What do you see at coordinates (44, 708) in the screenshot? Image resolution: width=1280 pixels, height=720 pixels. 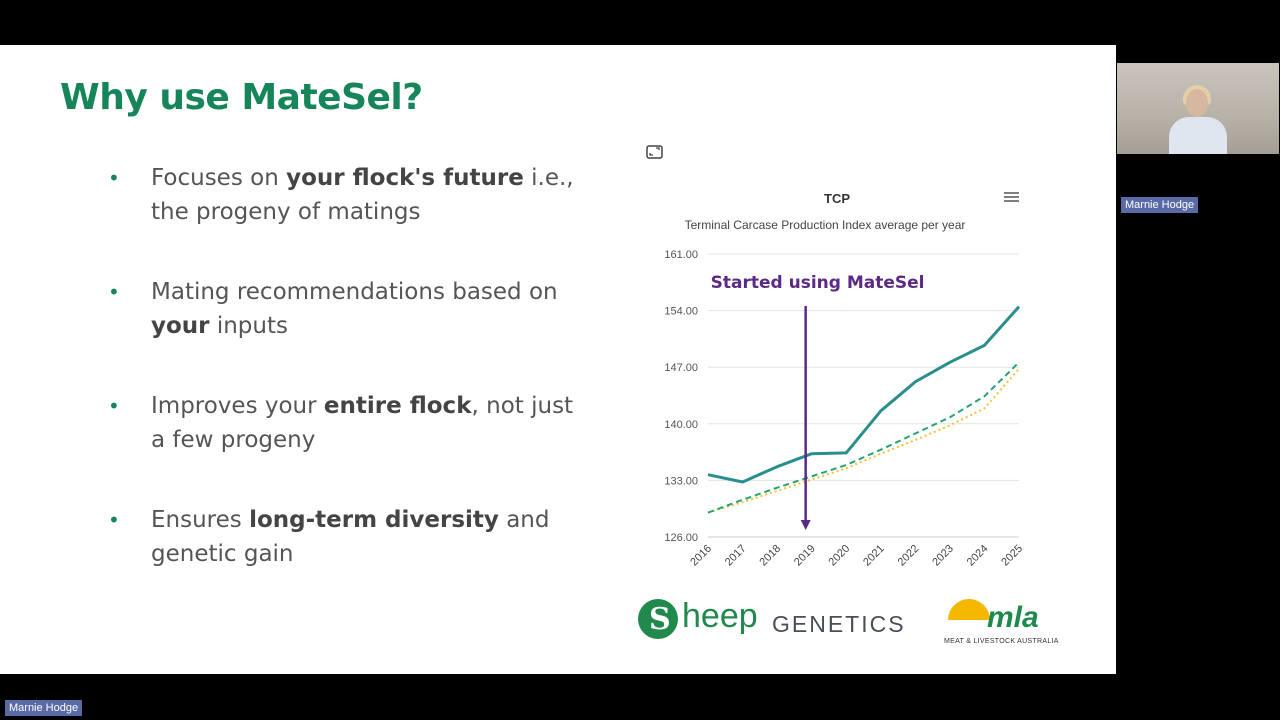 I see `presenter-name-tag: Marnie Hodge` at bounding box center [44, 708].